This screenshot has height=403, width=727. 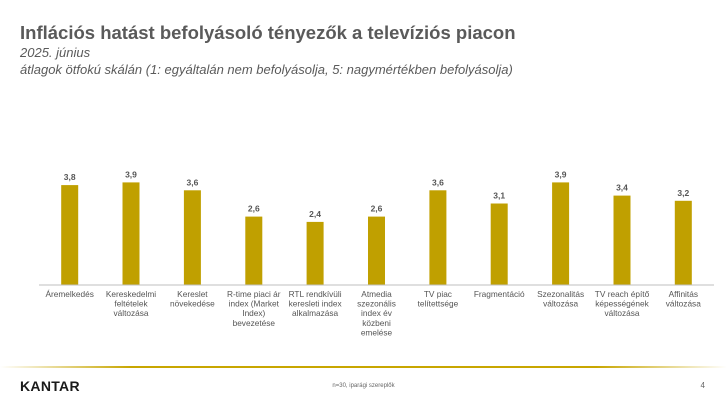 I want to click on value-label-10: 3,4, so click(x=622, y=188).